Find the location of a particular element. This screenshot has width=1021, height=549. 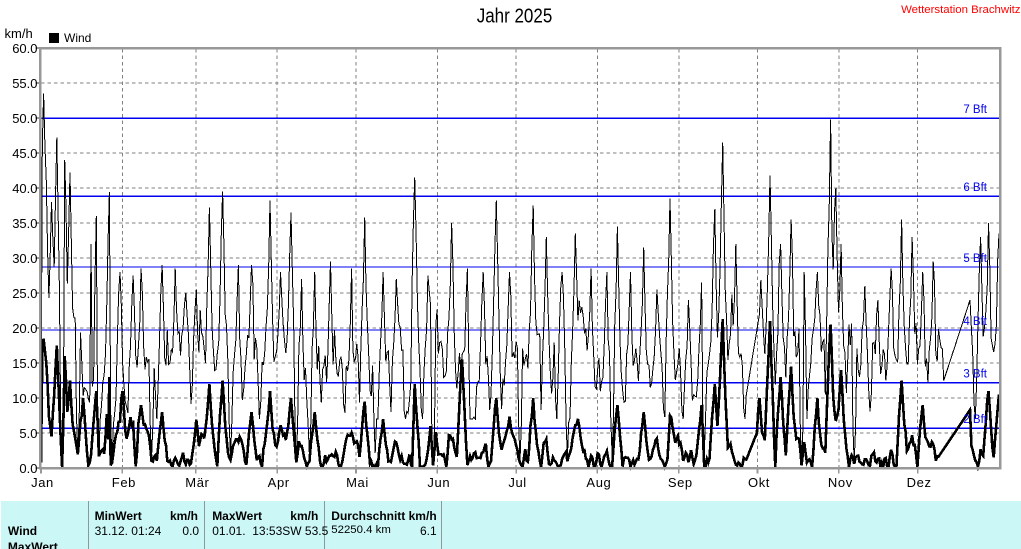

svg-text: 3 Bft is located at coordinates (975, 375).